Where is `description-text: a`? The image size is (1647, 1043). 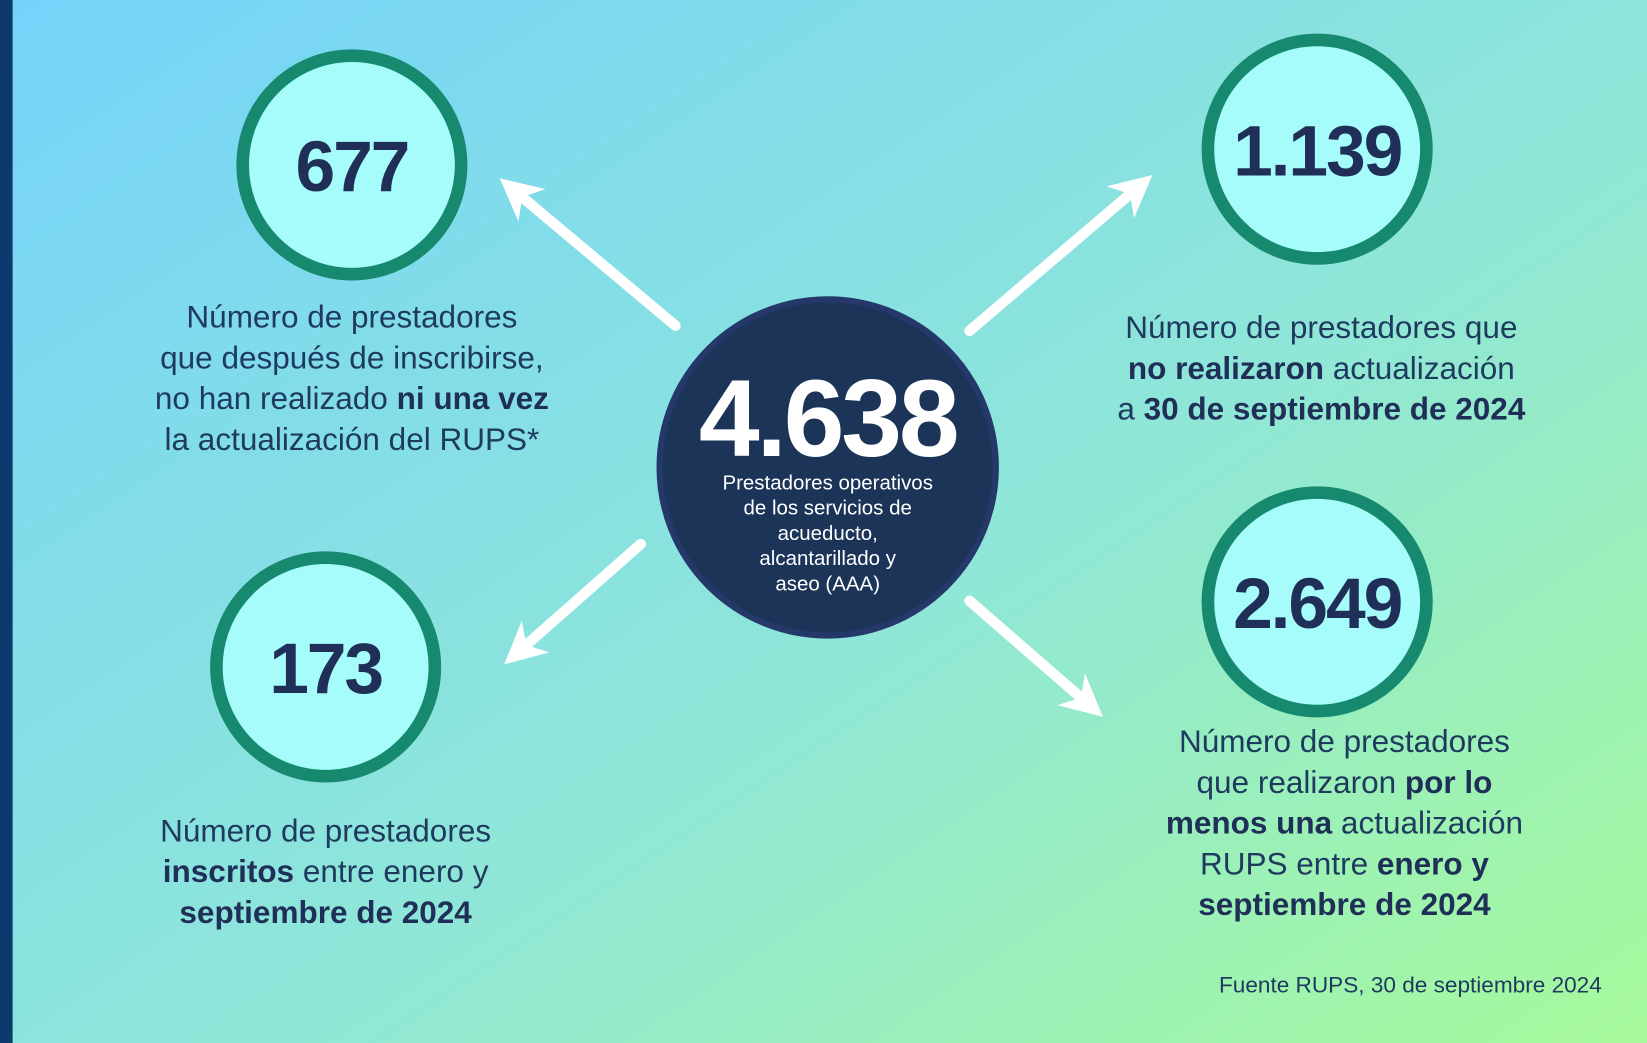
description-text: a is located at coordinates (1130, 409).